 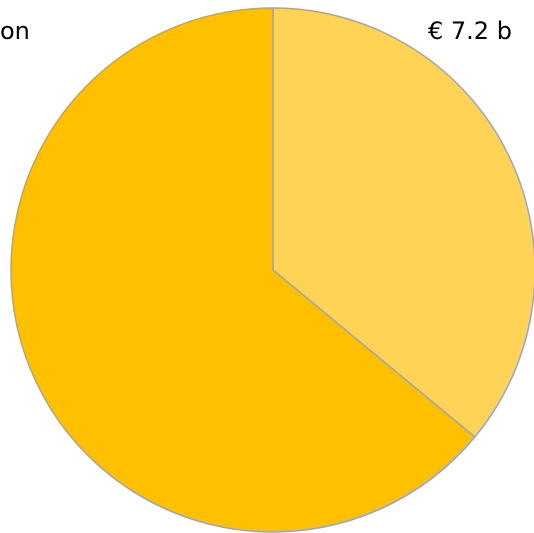 What do you see at coordinates (470, 31) in the screenshot?
I see `data-label: € 7.2 b` at bounding box center [470, 31].